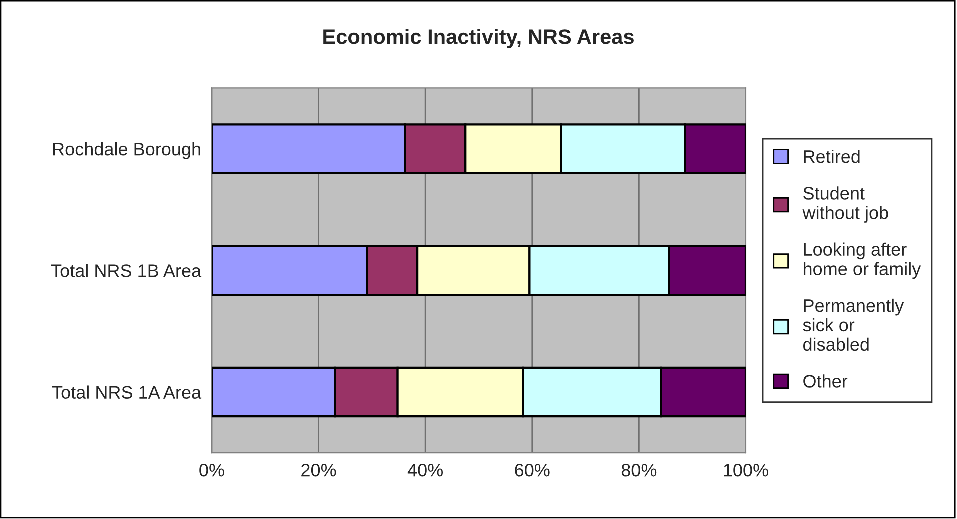 The height and width of the screenshot is (519, 957). Describe the element at coordinates (863, 261) in the screenshot. I see `legend-label: Looking after home or family` at that location.